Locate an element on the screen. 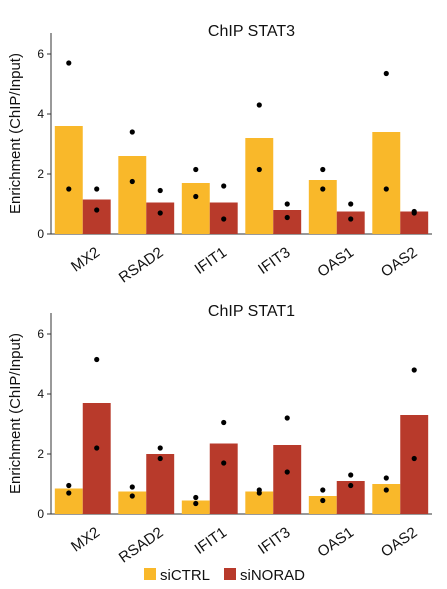  legend-label-siNORAD: siNORAD is located at coordinates (272, 575).